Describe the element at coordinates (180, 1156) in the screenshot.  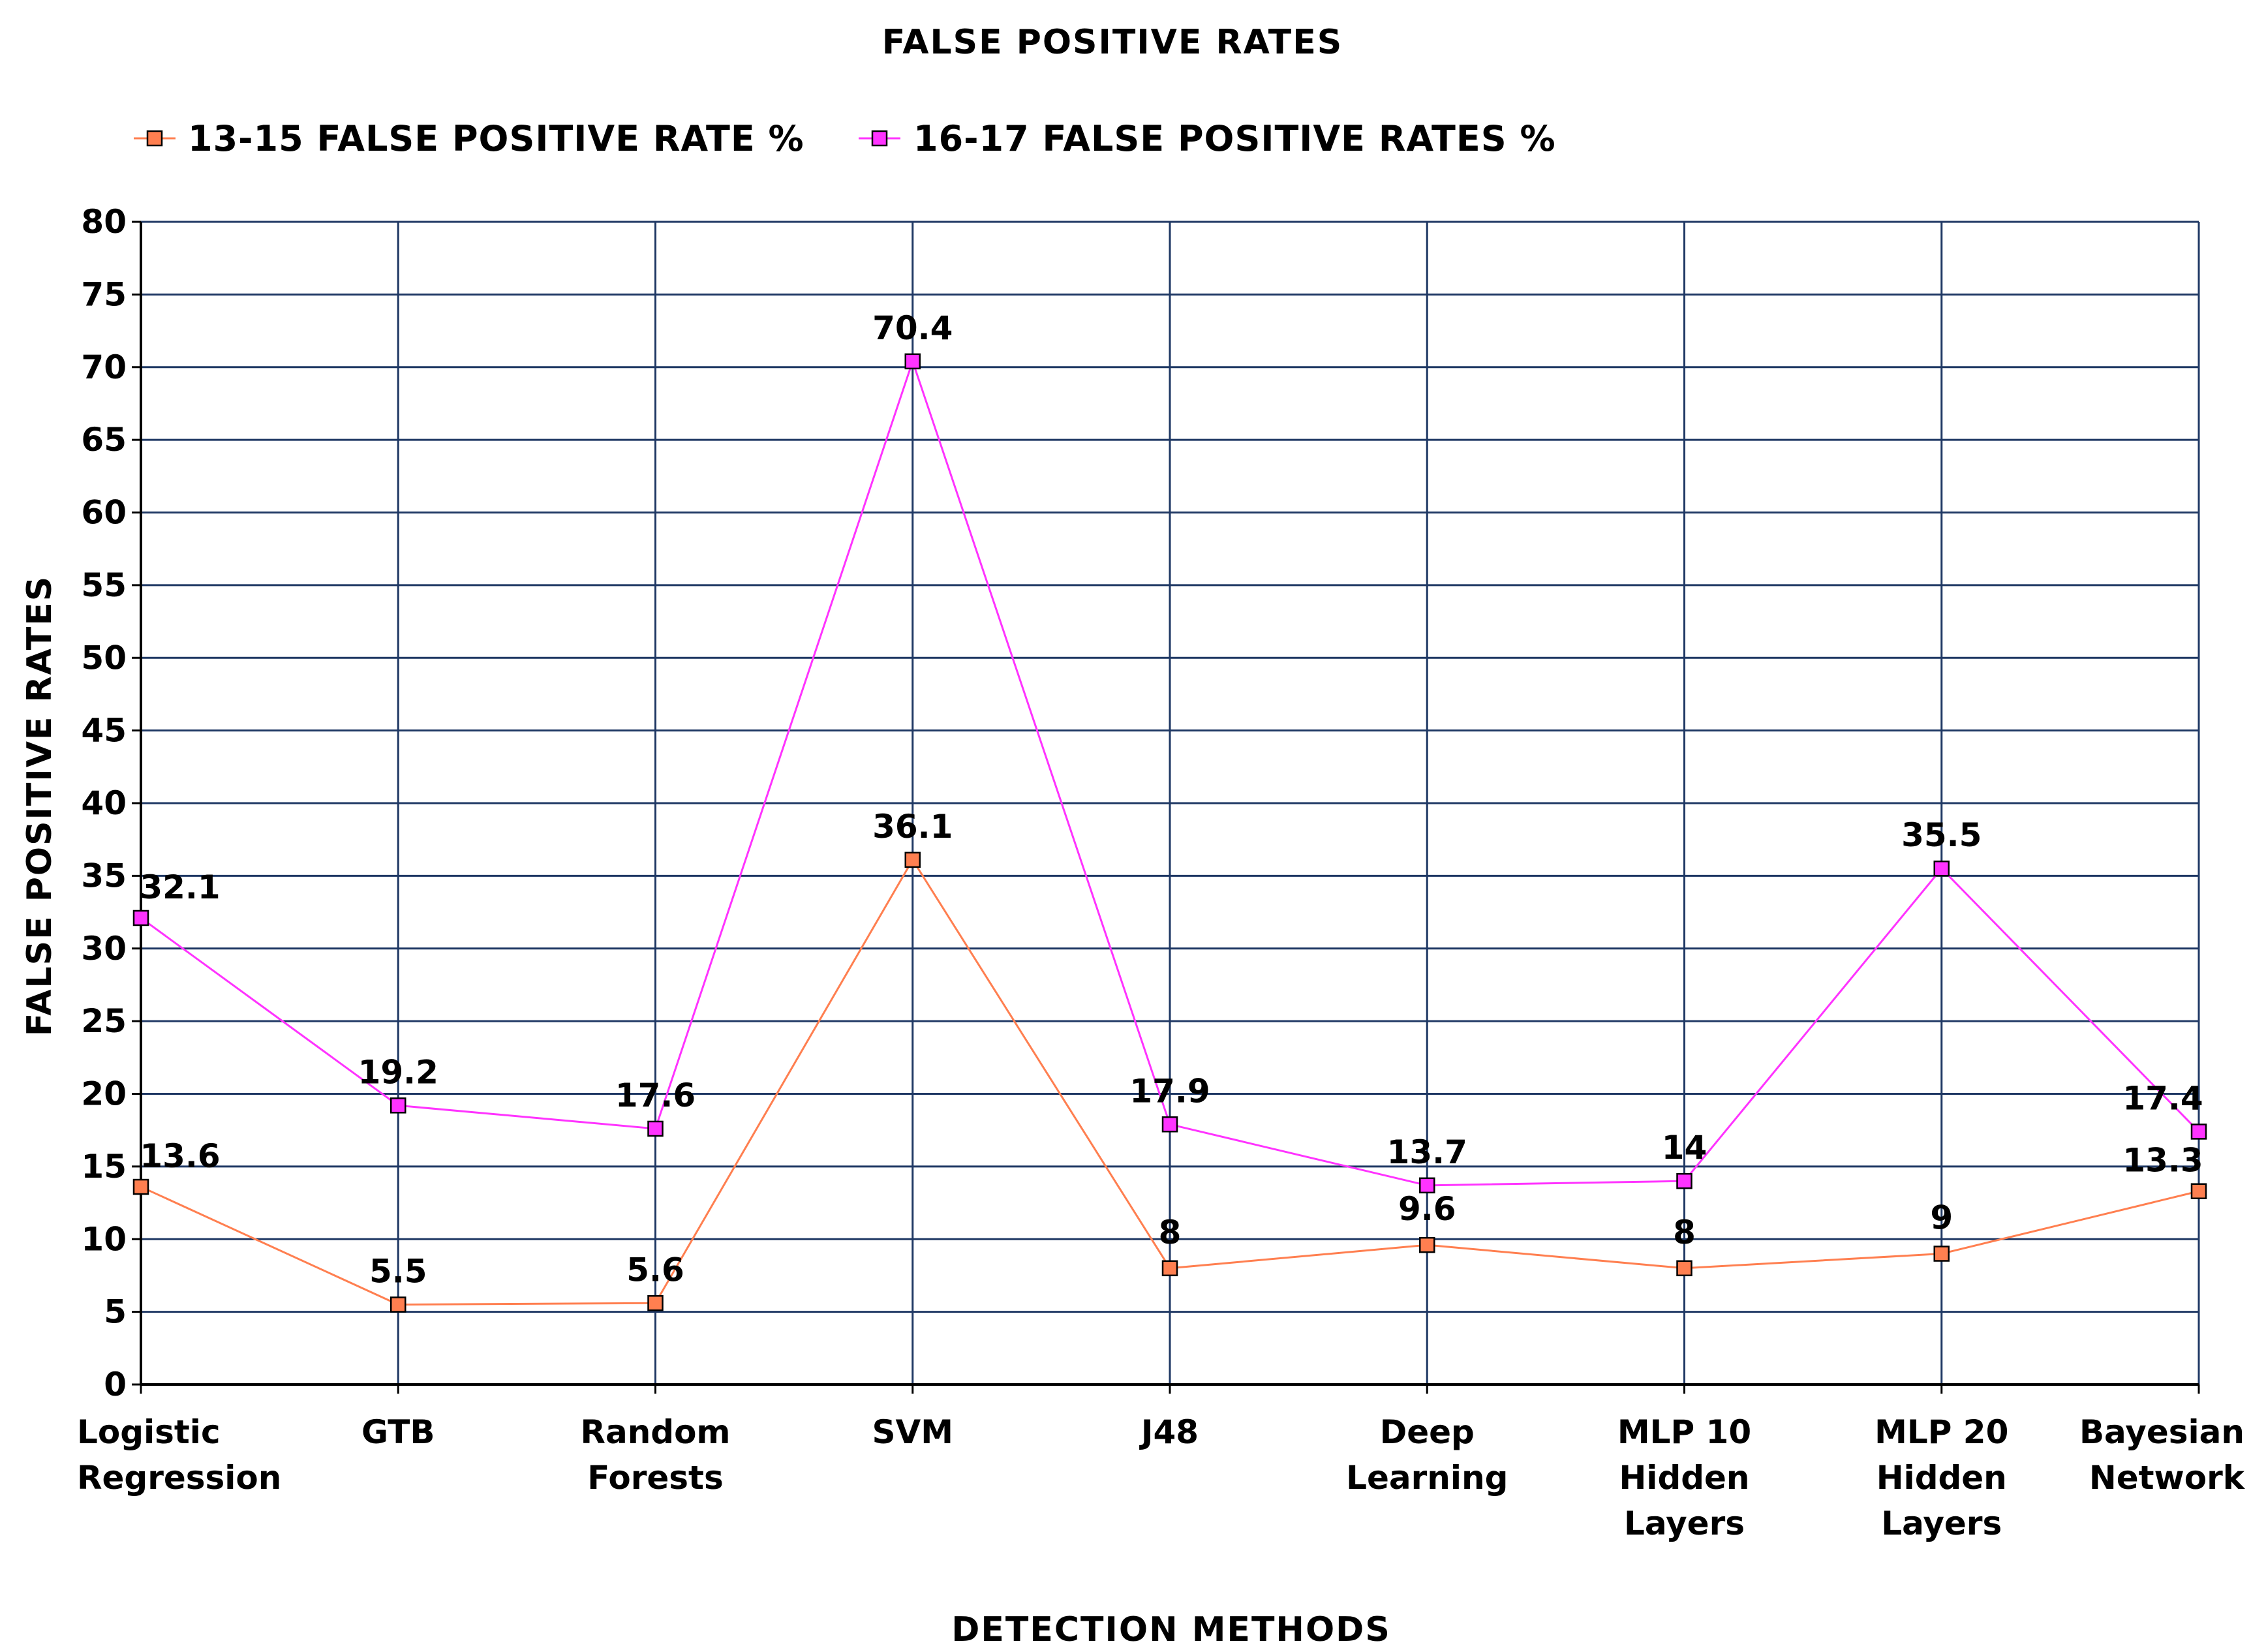
I see `data-label: 13.6` at that location.